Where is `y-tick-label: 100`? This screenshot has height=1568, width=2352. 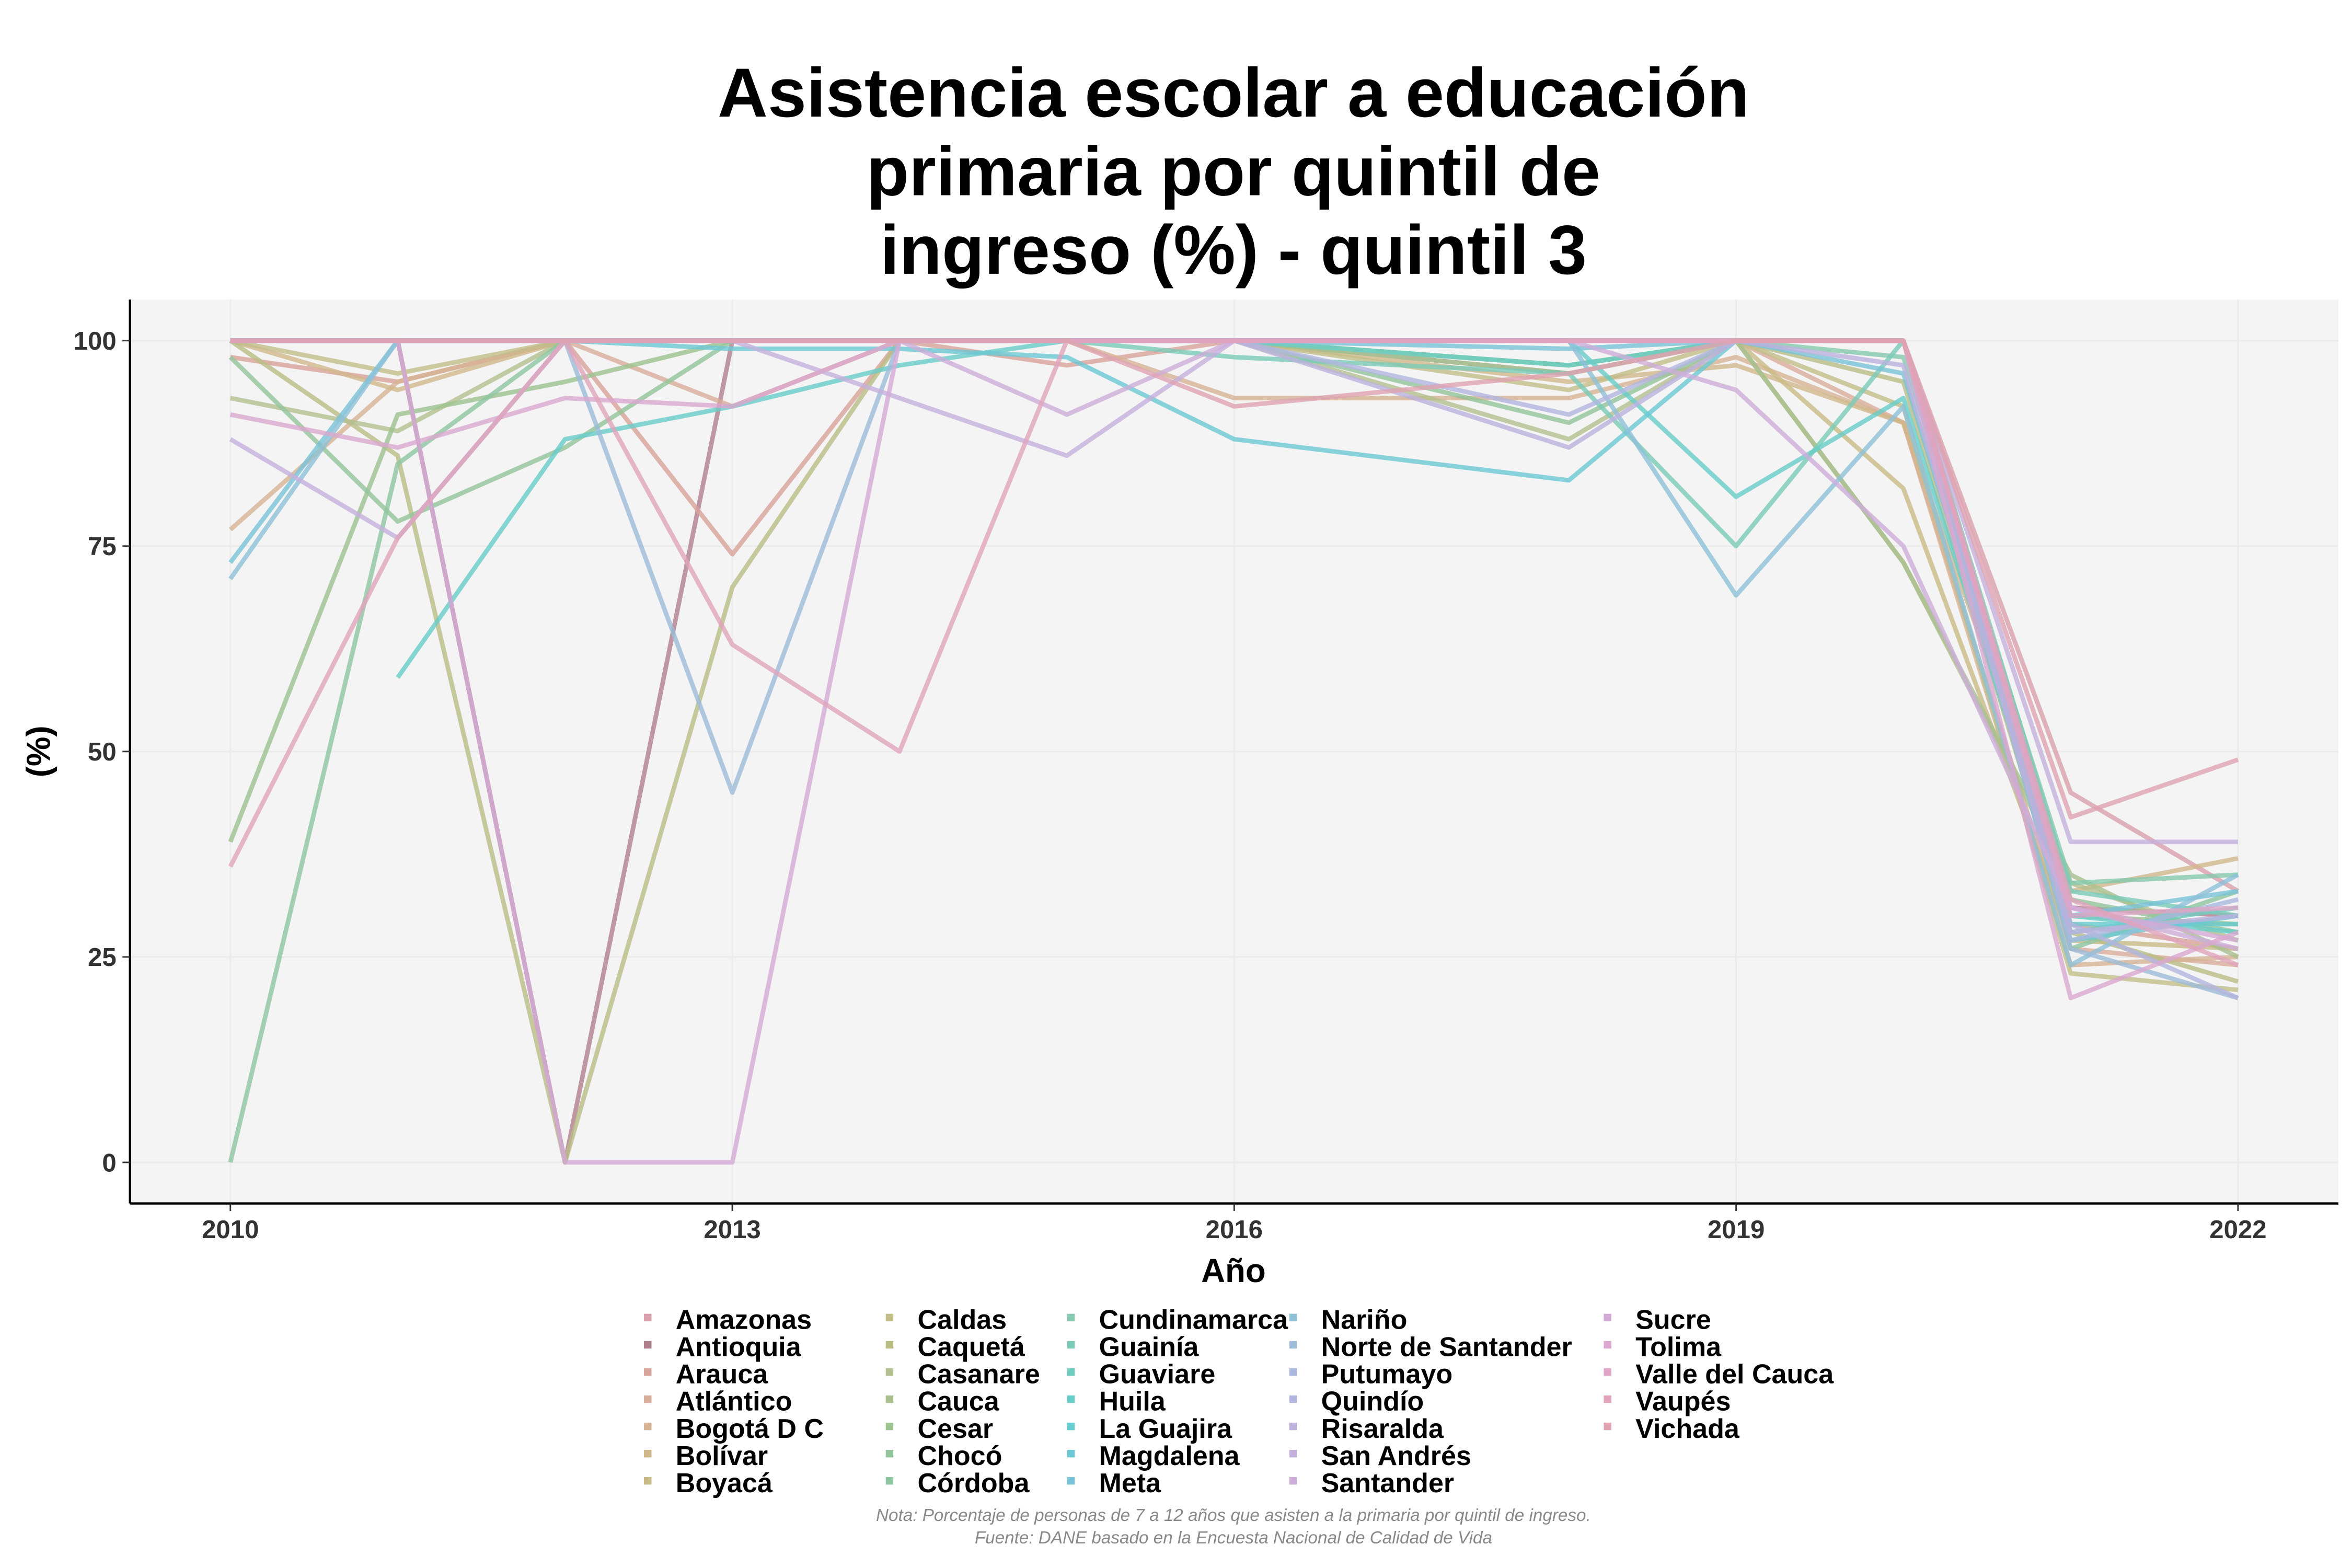
y-tick-label: 100 is located at coordinates (95, 341).